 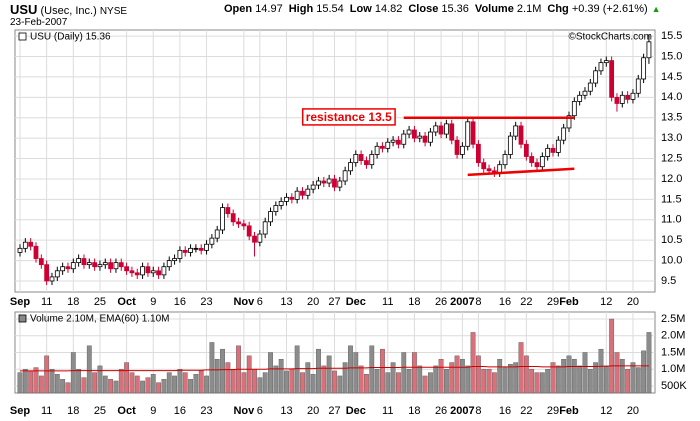 I want to click on symbol: USU, so click(x=24, y=9).